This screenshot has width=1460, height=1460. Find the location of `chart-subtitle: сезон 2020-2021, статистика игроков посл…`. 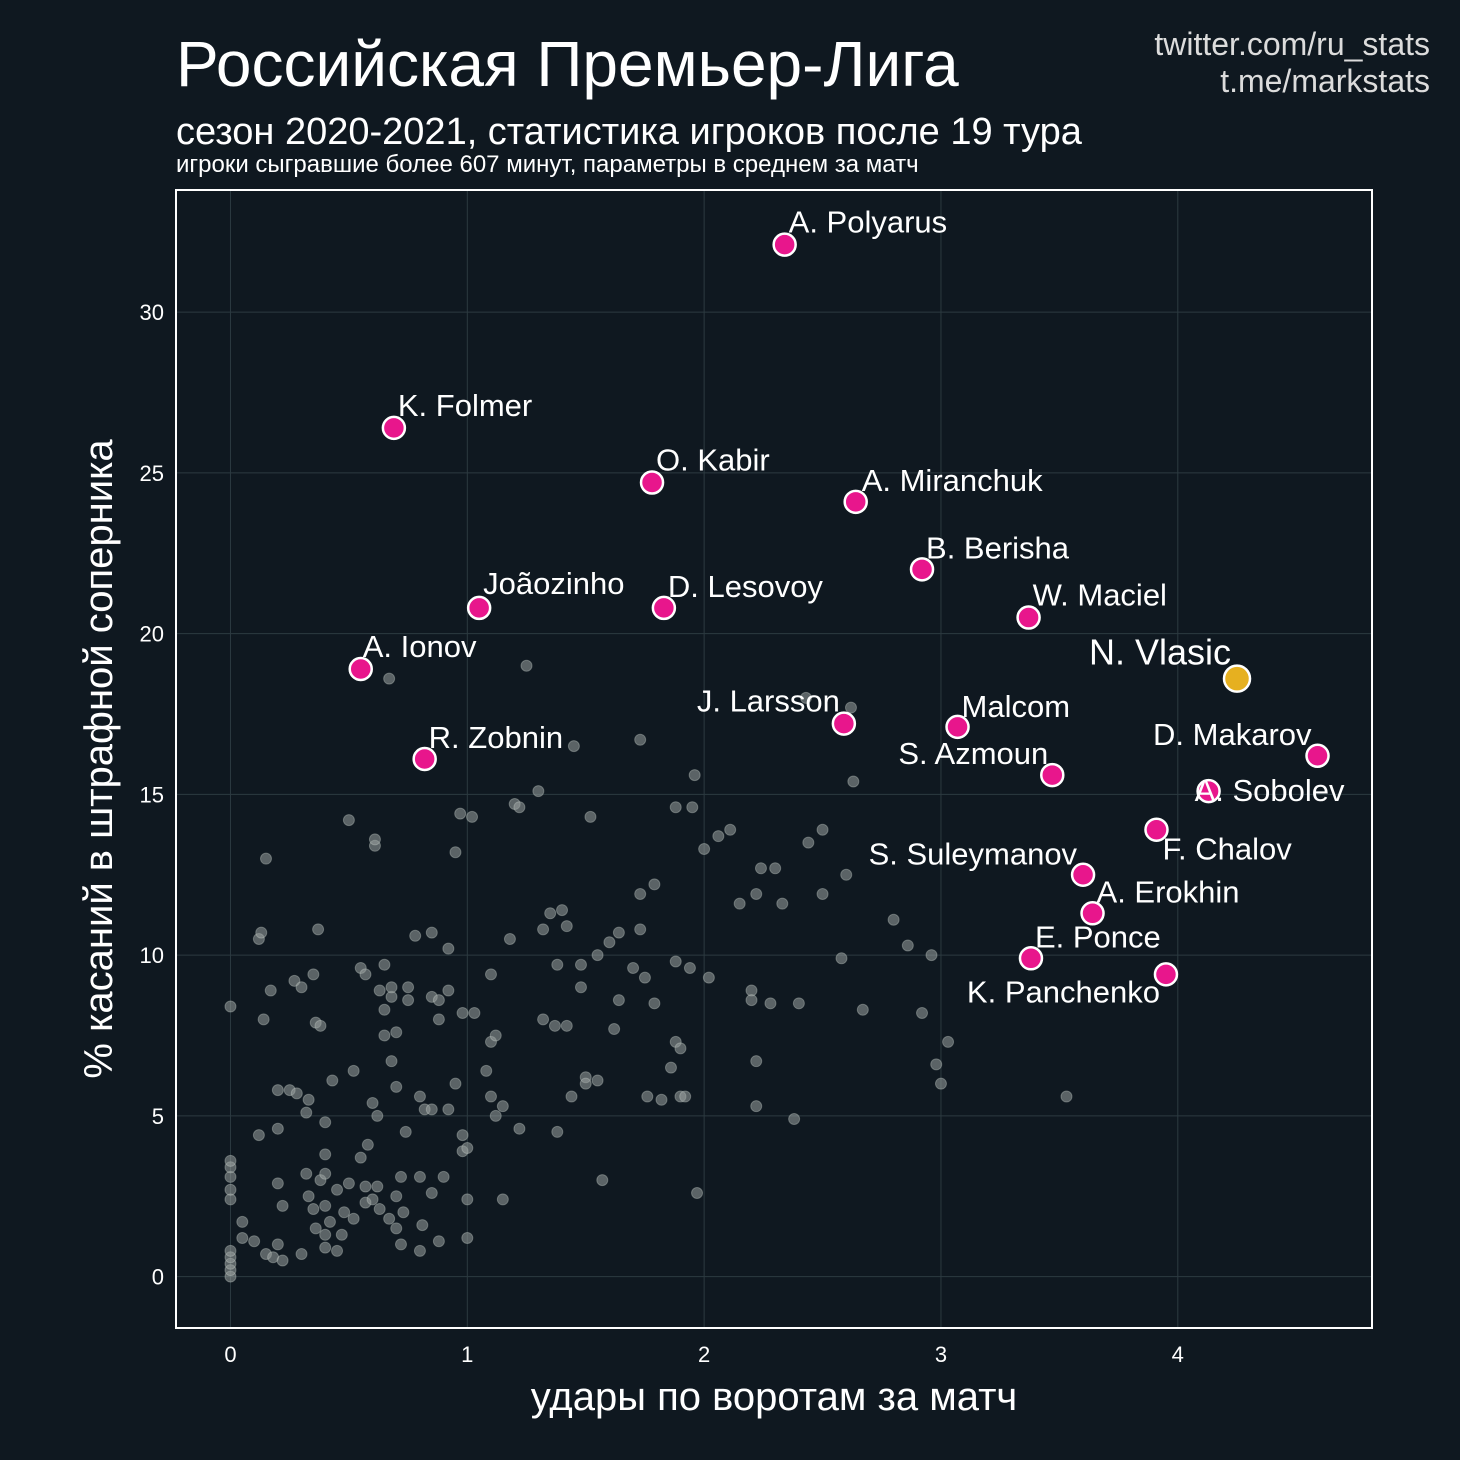

chart-subtitle: сезон 2020-2021, статистика игроков посл… is located at coordinates (629, 132).